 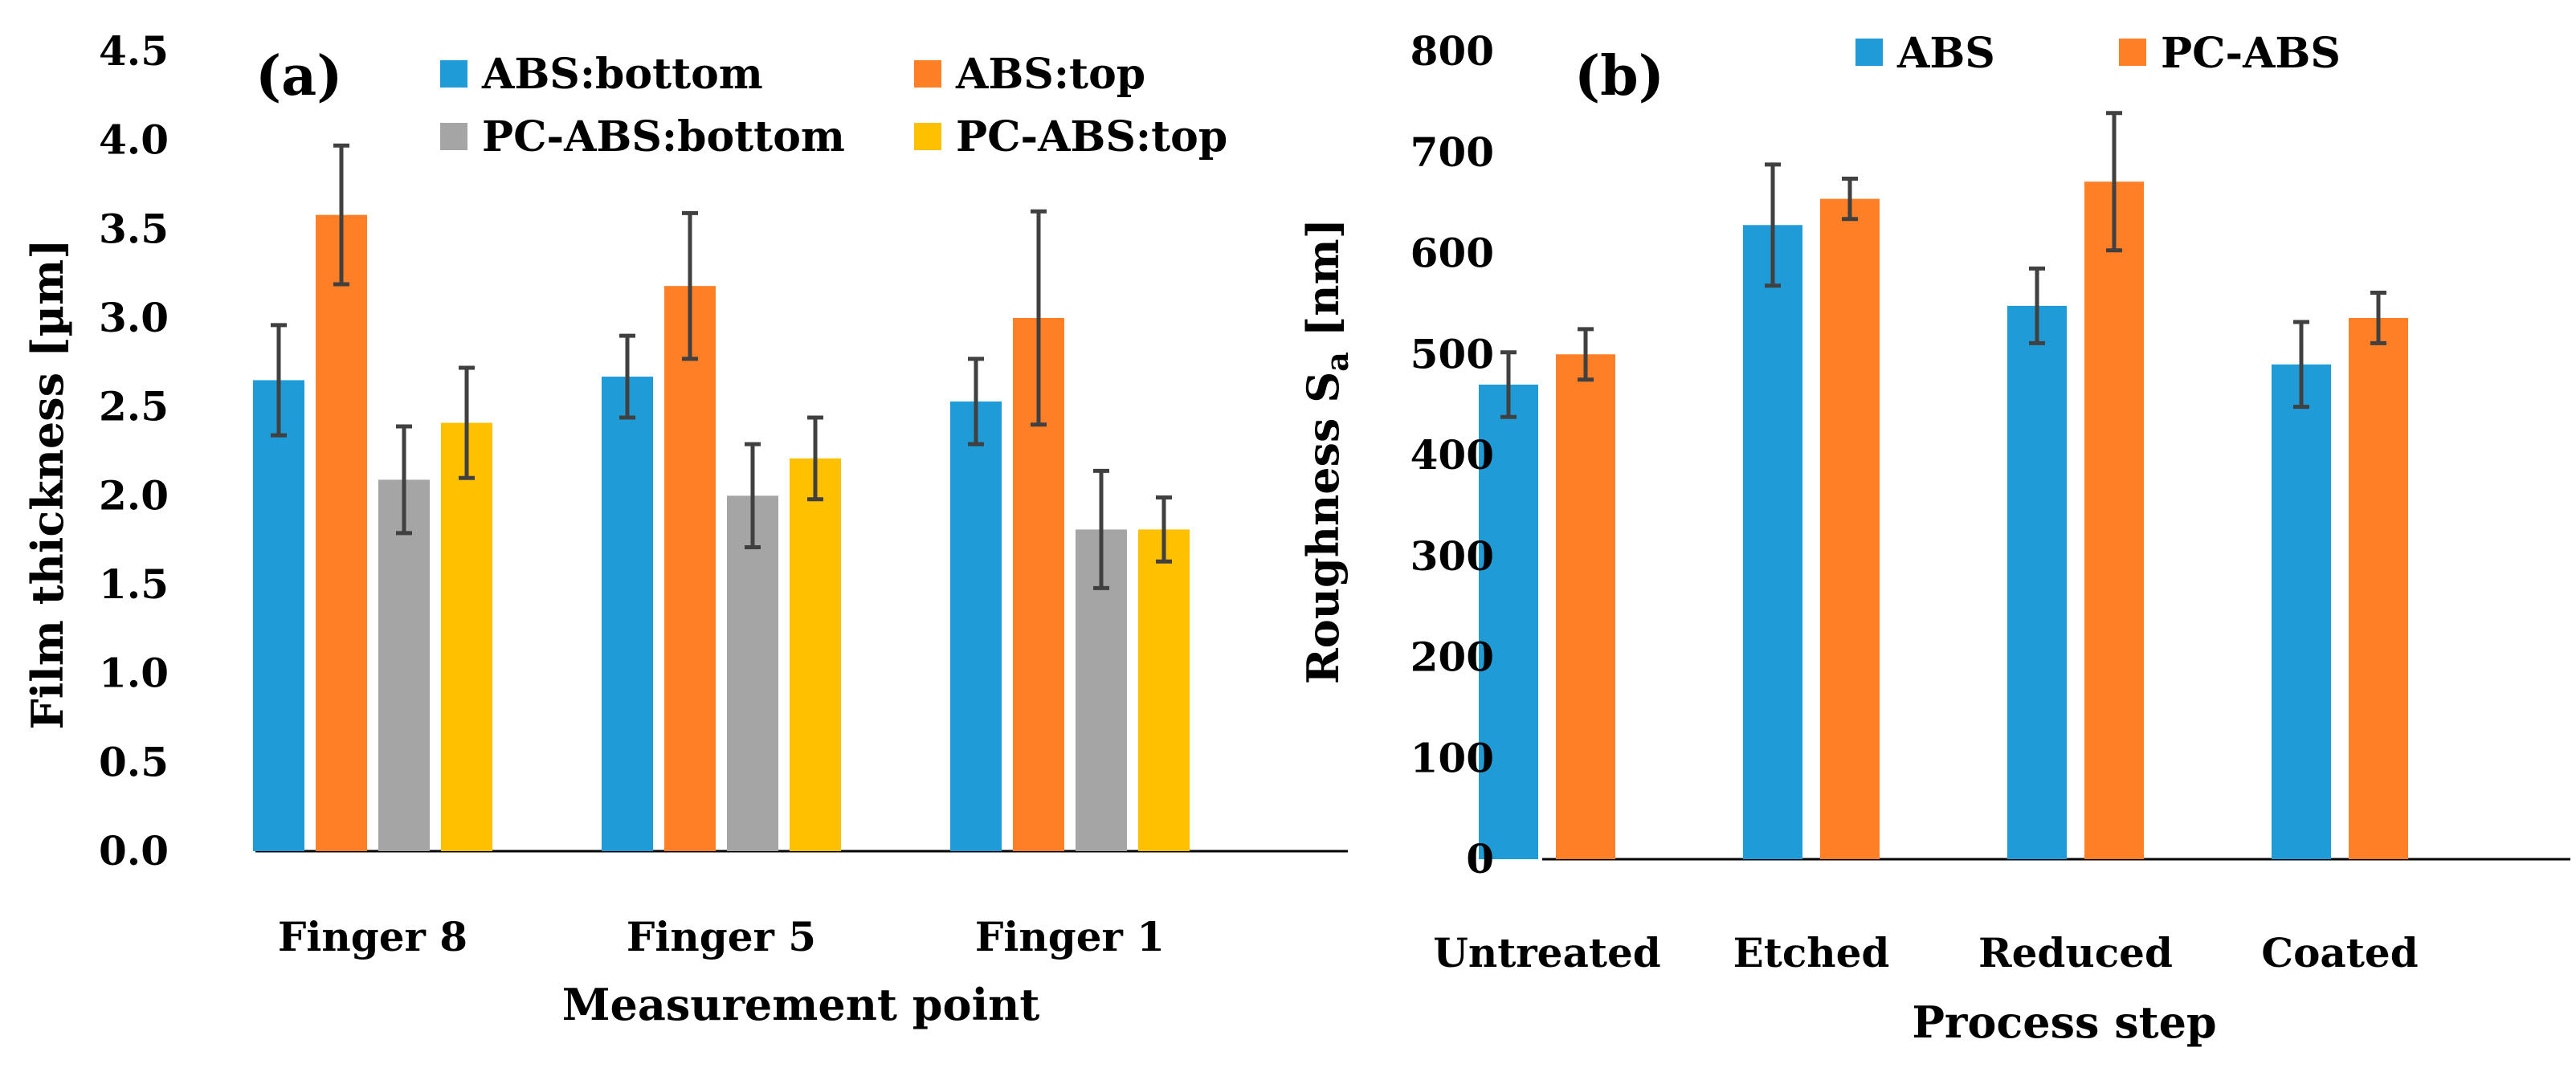 I want to click on chart-a-y-tick-label: 3.5, so click(x=134, y=228).